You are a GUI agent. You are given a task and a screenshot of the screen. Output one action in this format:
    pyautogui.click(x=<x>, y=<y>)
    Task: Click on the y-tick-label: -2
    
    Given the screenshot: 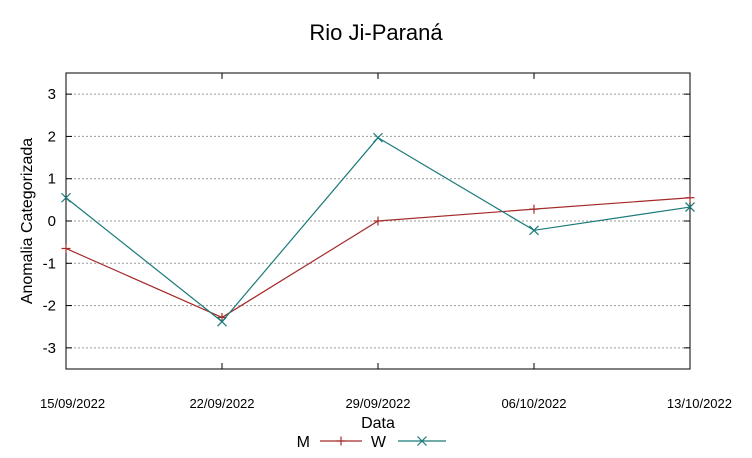 What is the action you would take?
    pyautogui.click(x=49, y=306)
    